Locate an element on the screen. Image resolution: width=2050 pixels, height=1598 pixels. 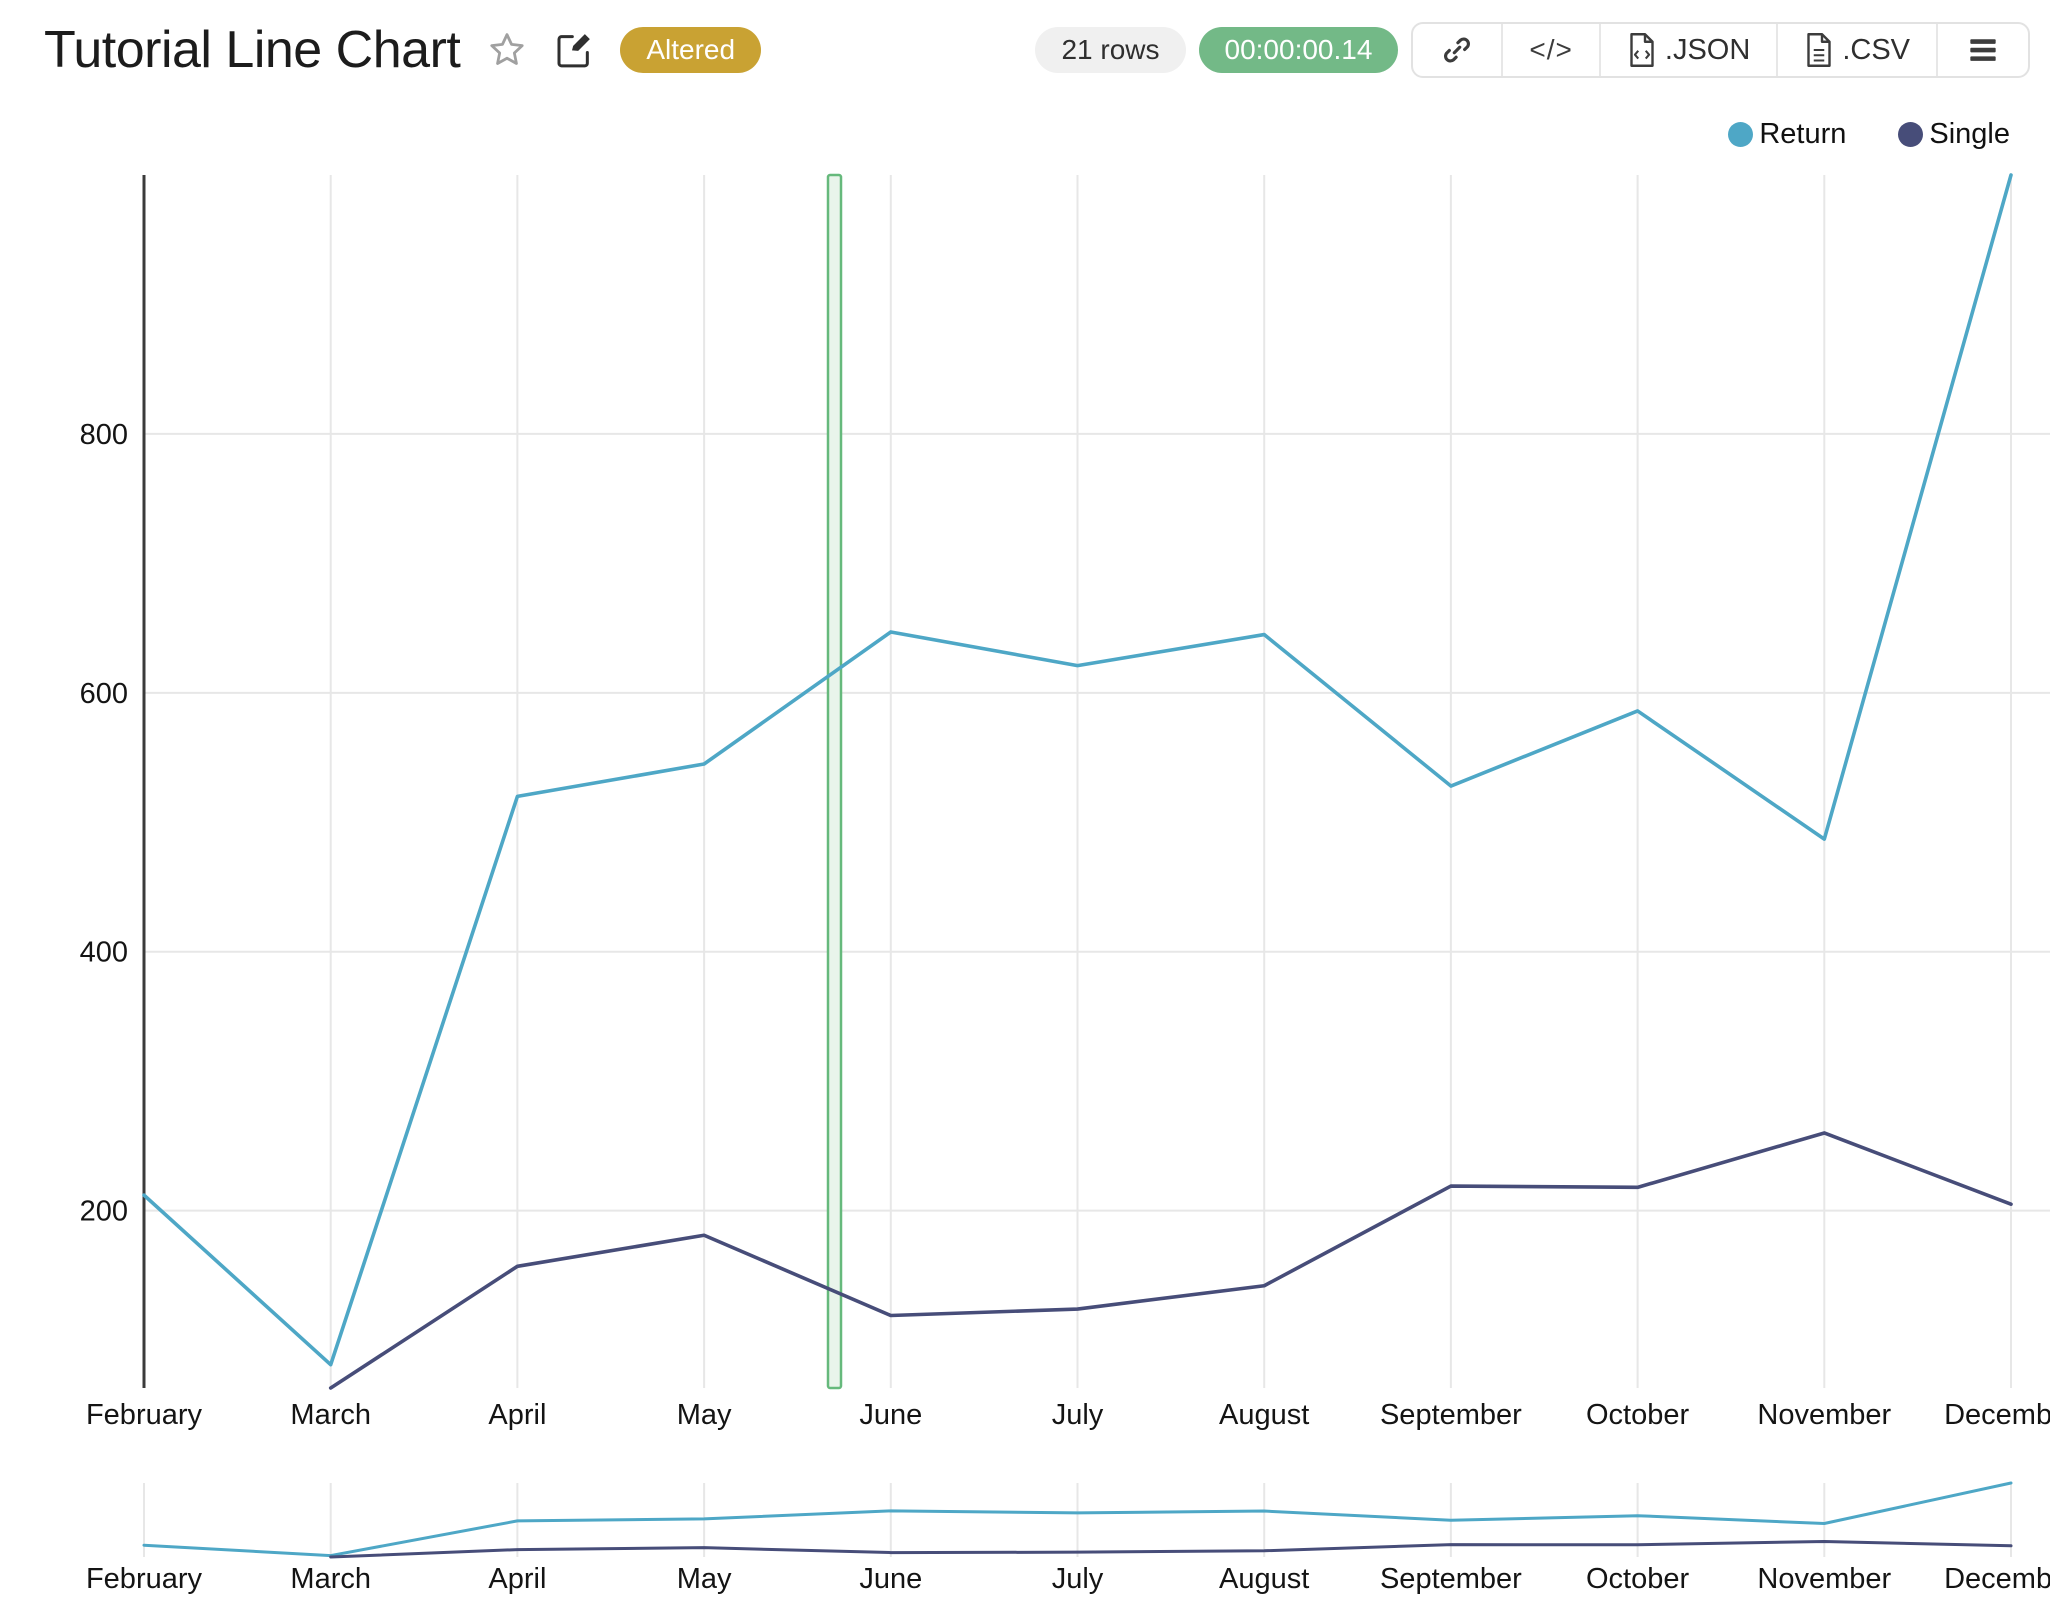
export-button-group: </> .JSON .CSV is located at coordinates (1720, 50).